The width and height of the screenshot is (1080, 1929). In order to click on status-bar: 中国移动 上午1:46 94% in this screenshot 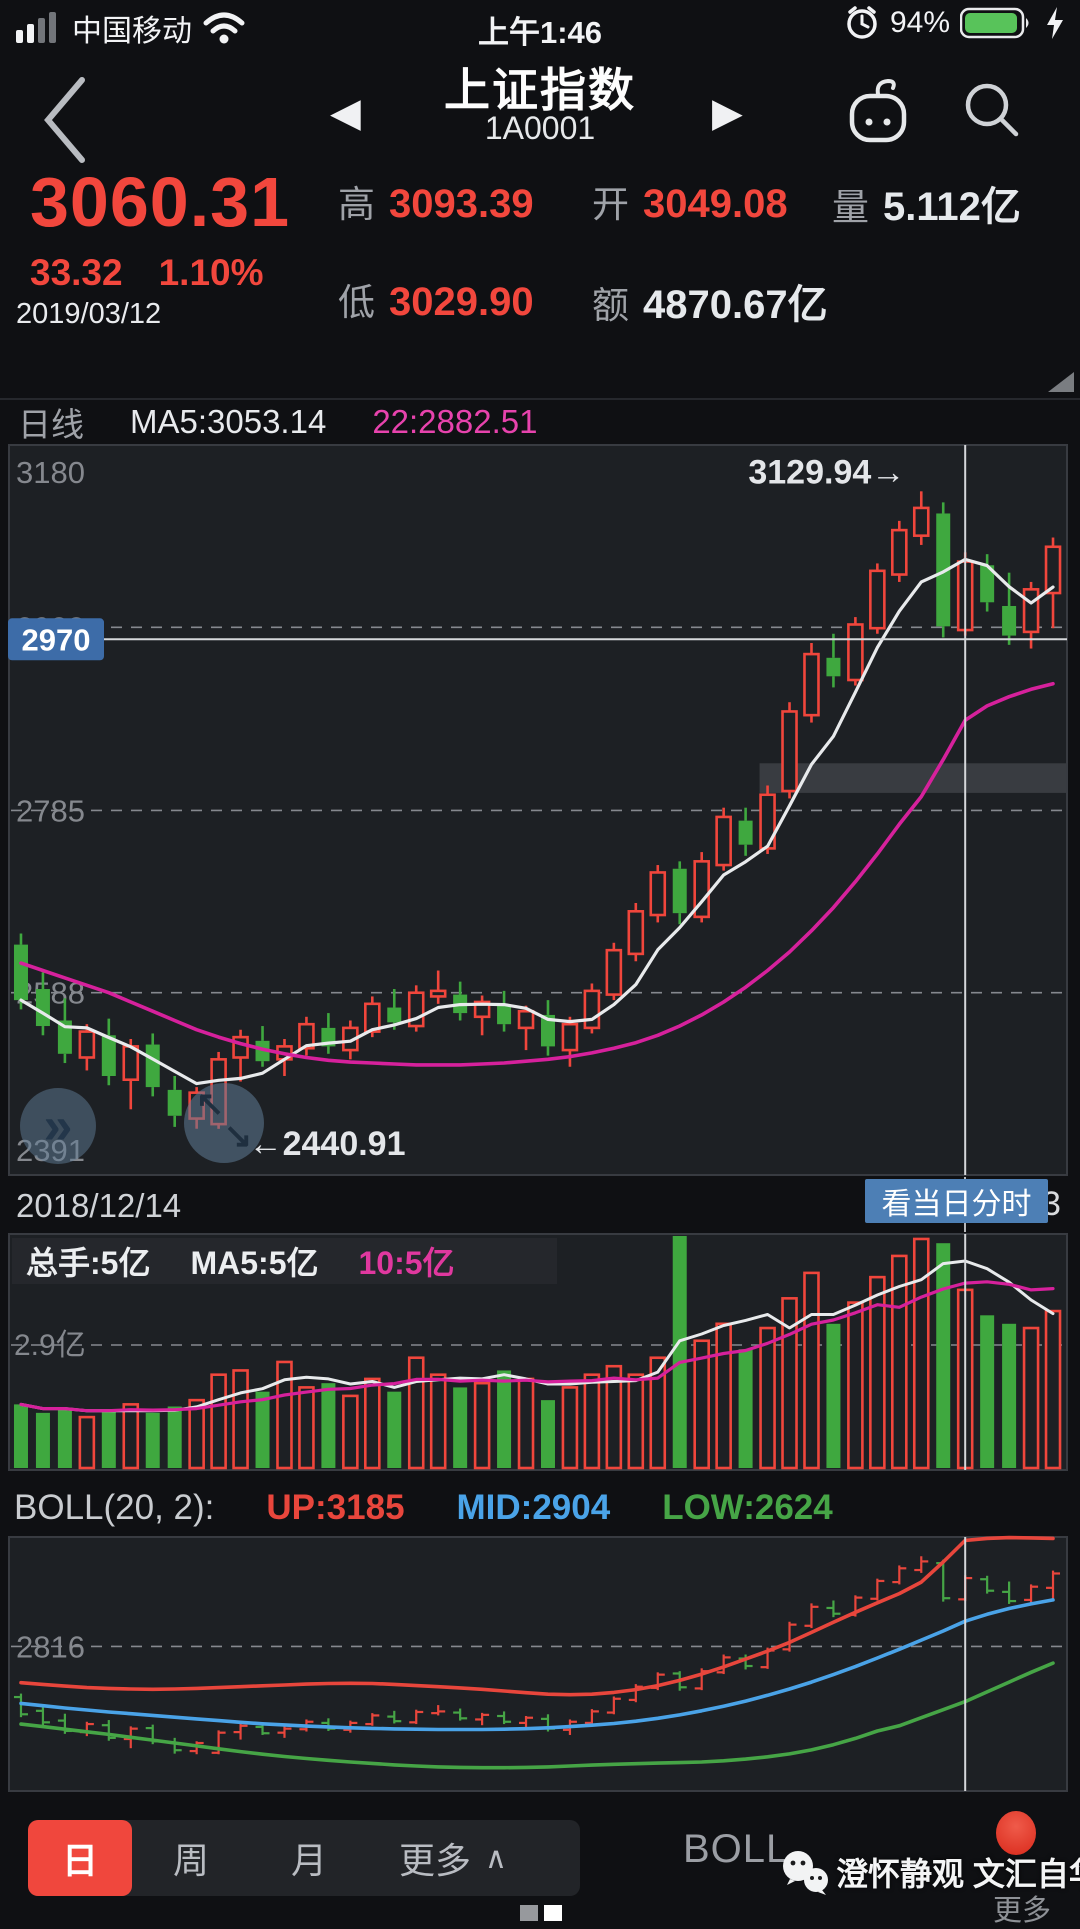, I will do `click(540, 25)`.